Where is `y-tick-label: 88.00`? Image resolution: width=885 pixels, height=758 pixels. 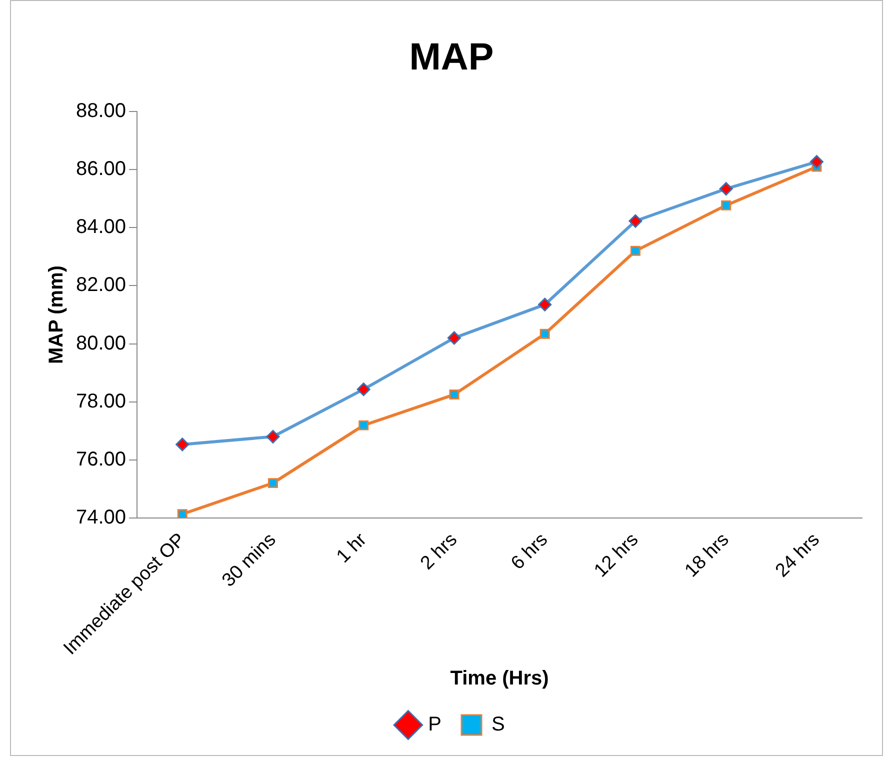
y-tick-label: 88.00 is located at coordinates (101, 111).